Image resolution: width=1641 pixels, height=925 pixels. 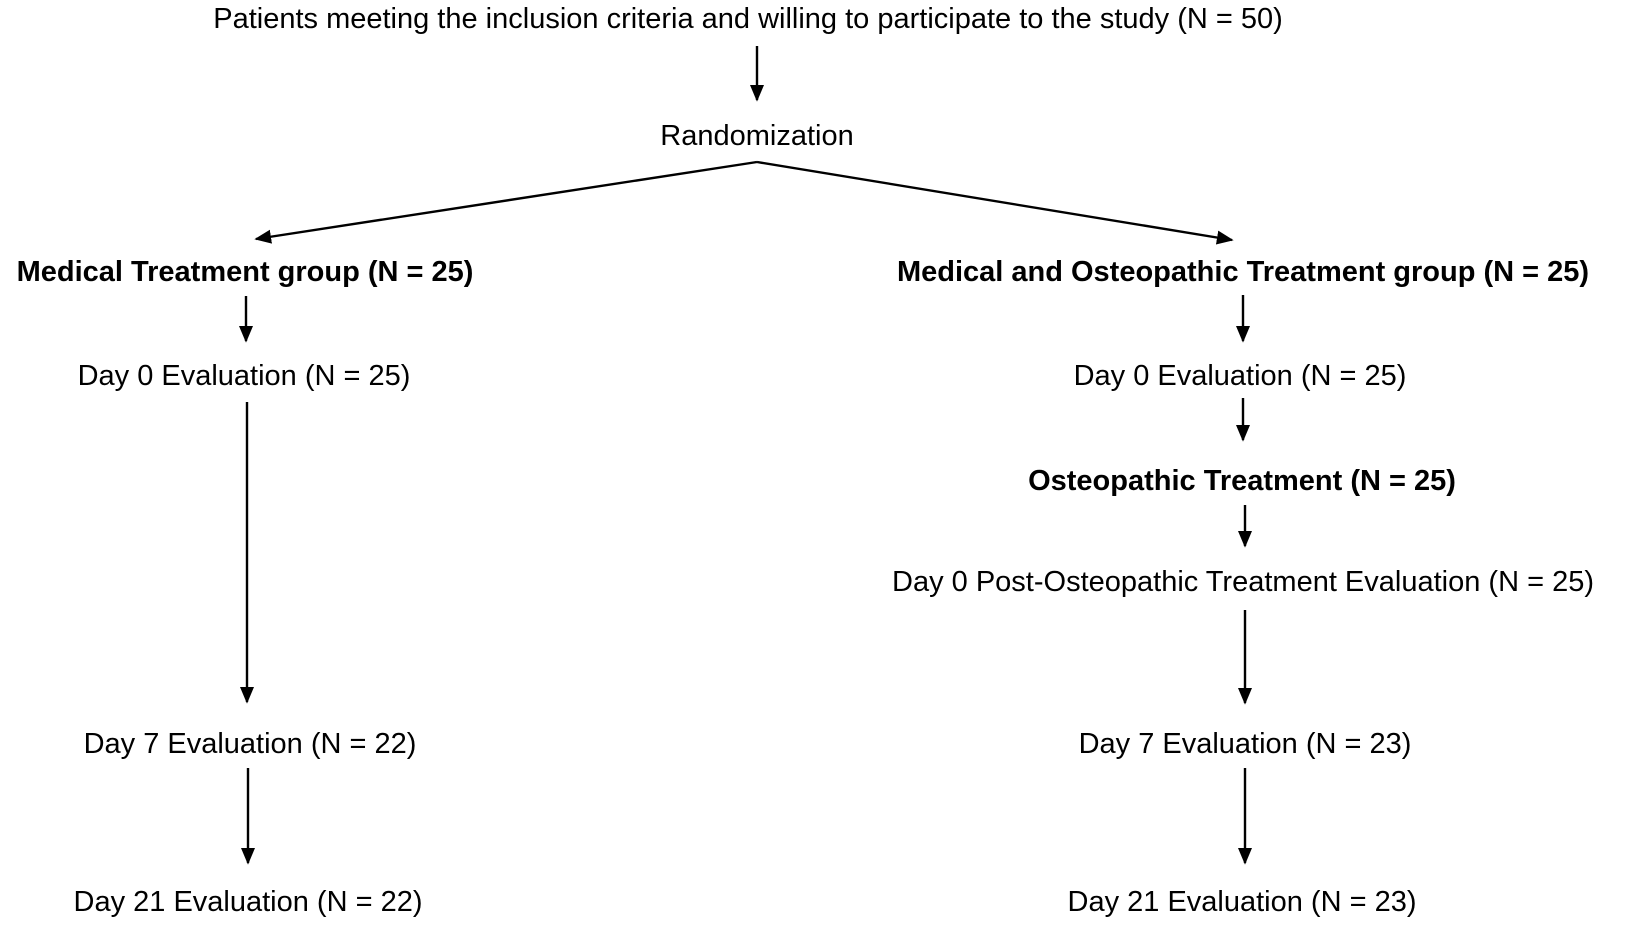 I want to click on right-day21-label: Day 21 Evaluation (N = 23), so click(x=1242, y=902).